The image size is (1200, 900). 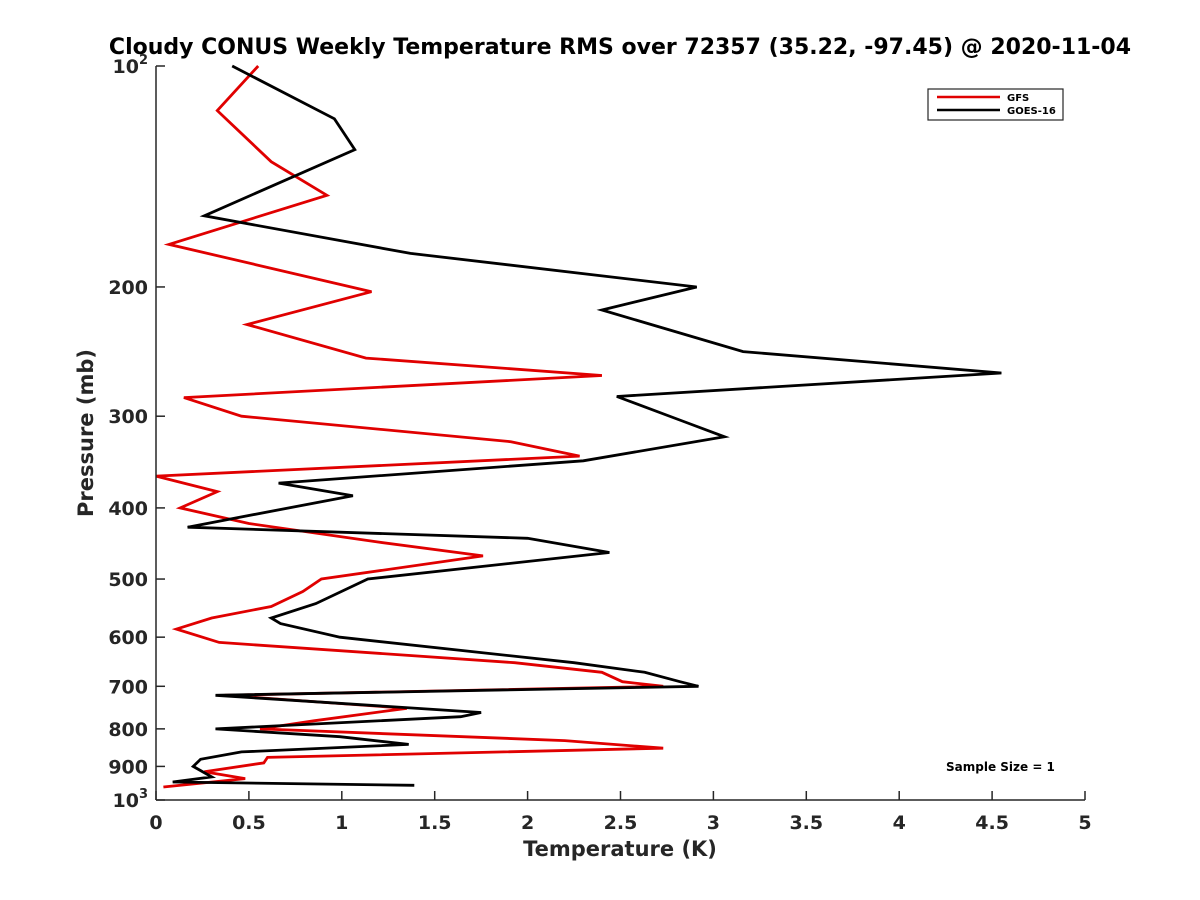 What do you see at coordinates (155, 823) in the screenshot?
I see `x-tick-label: 0` at bounding box center [155, 823].